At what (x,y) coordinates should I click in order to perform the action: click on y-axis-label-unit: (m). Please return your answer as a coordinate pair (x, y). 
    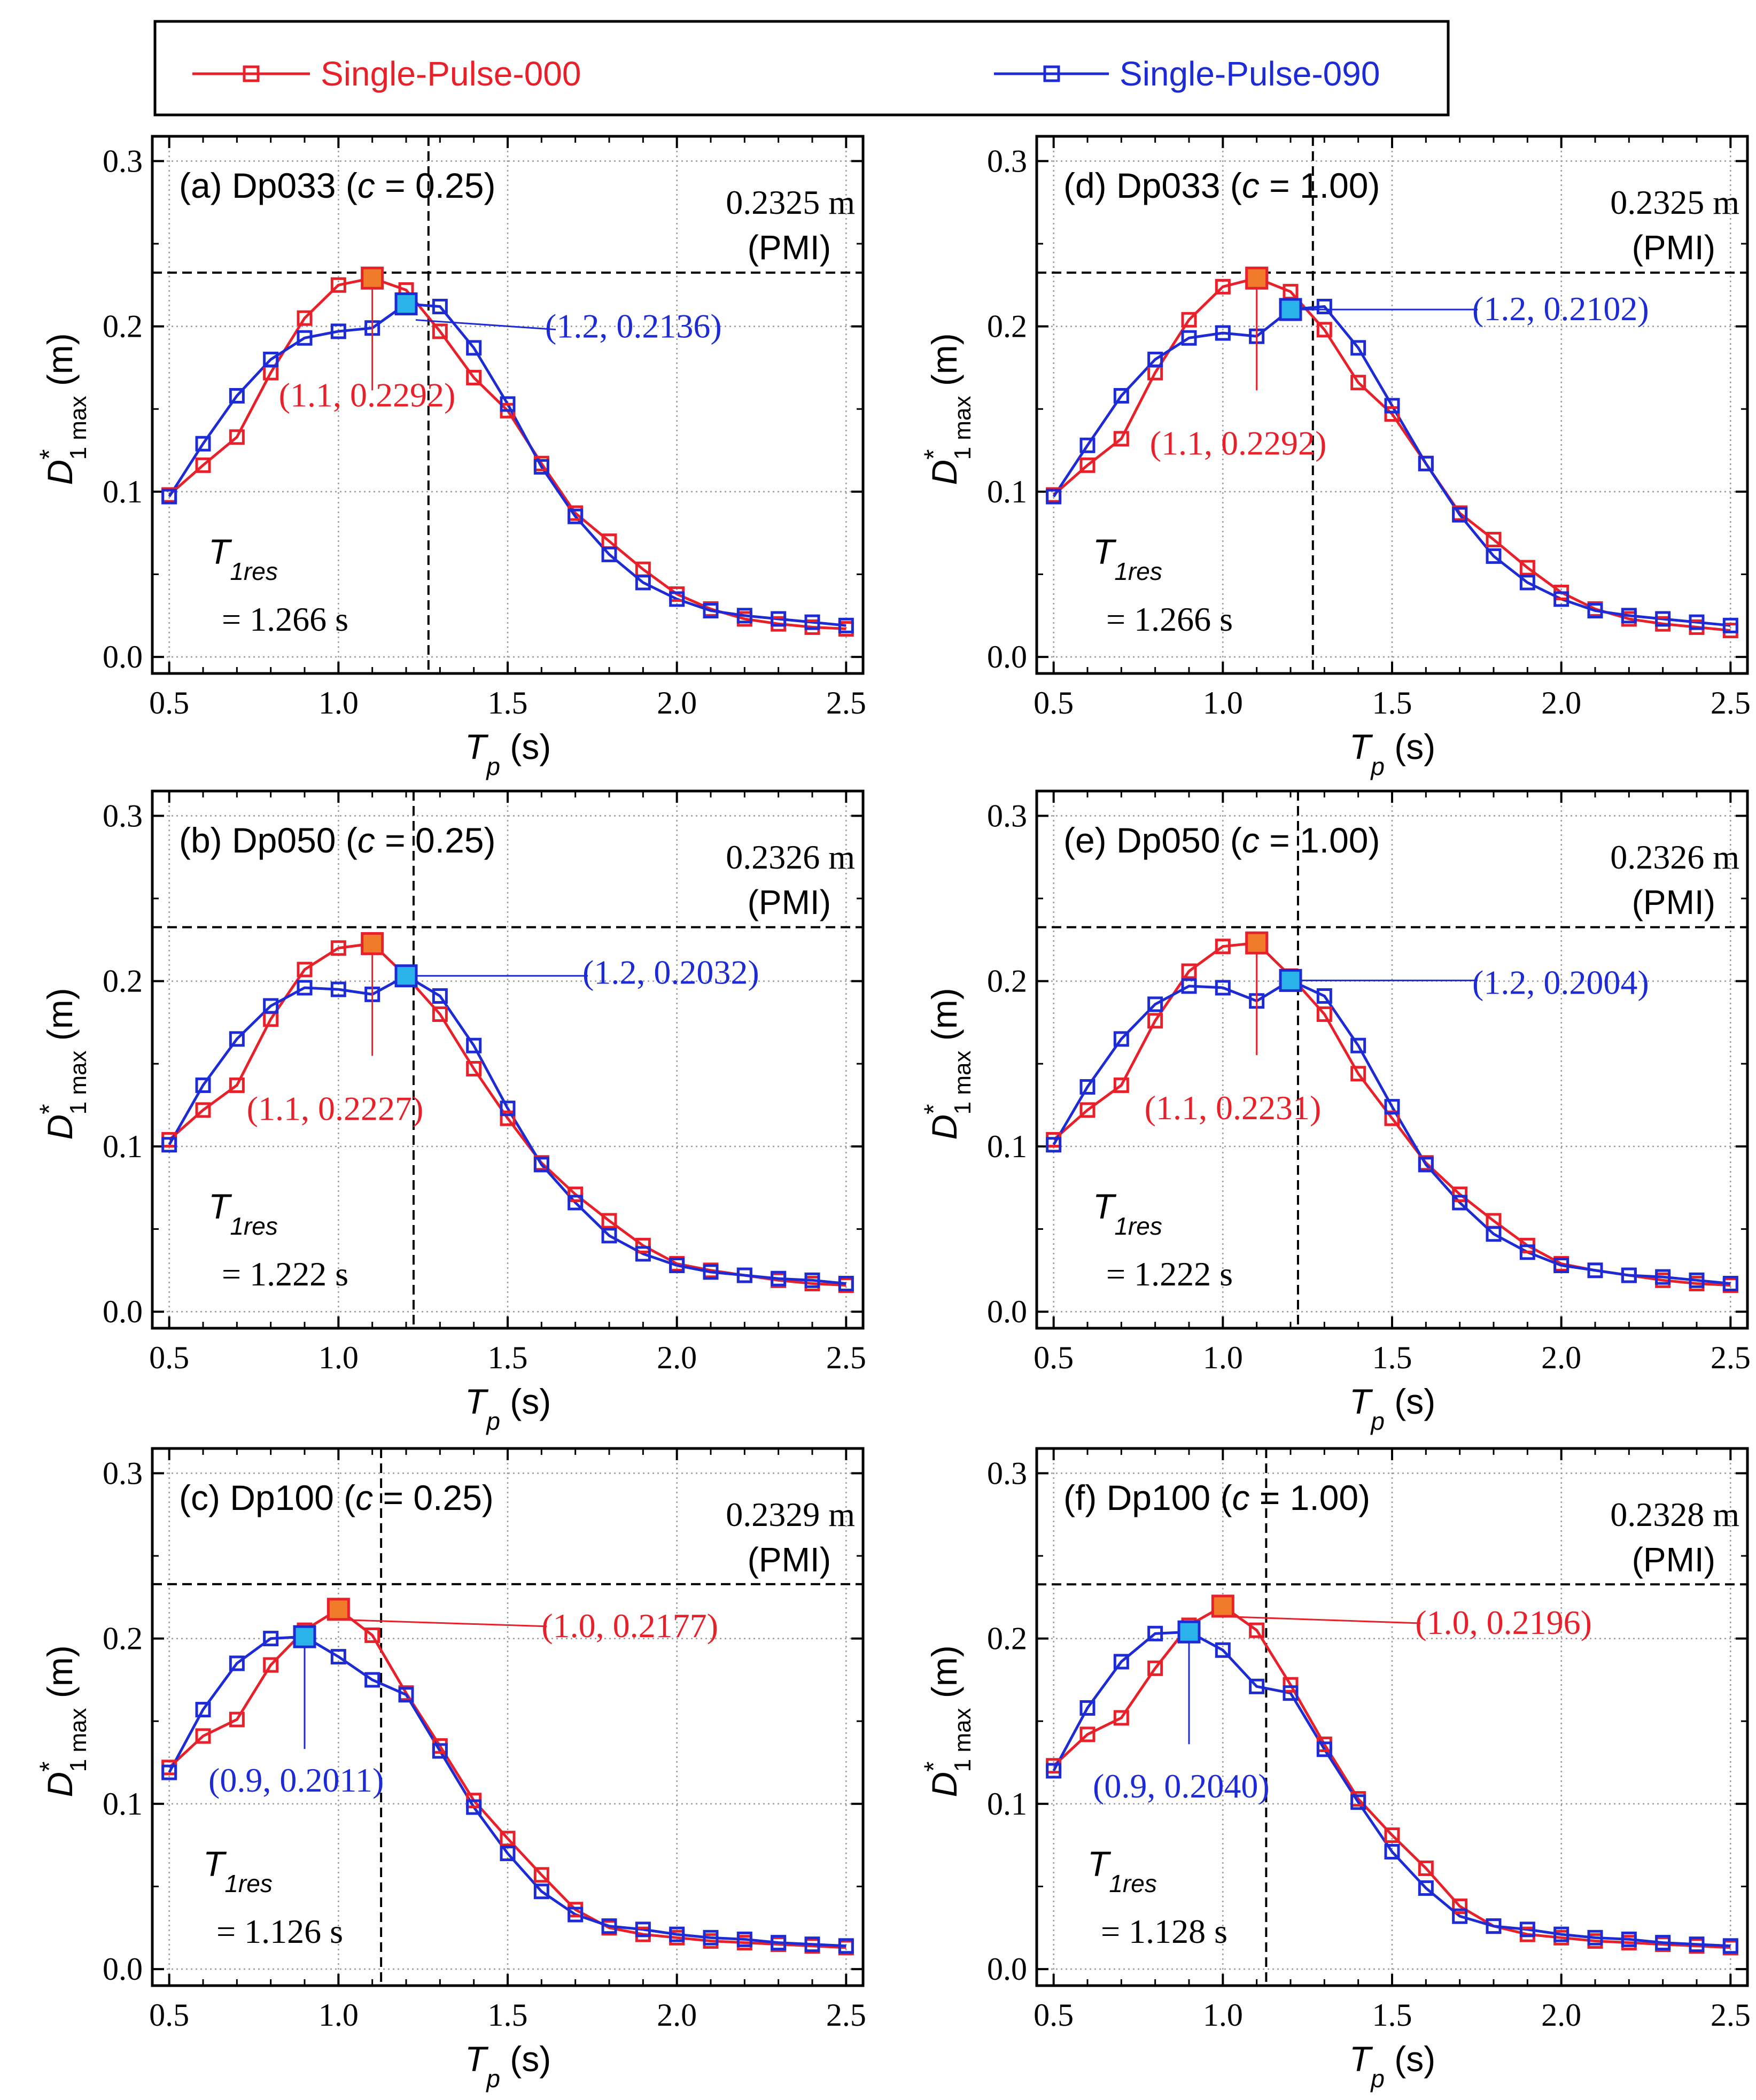
    Looking at the image, I should click on (60, 1676).